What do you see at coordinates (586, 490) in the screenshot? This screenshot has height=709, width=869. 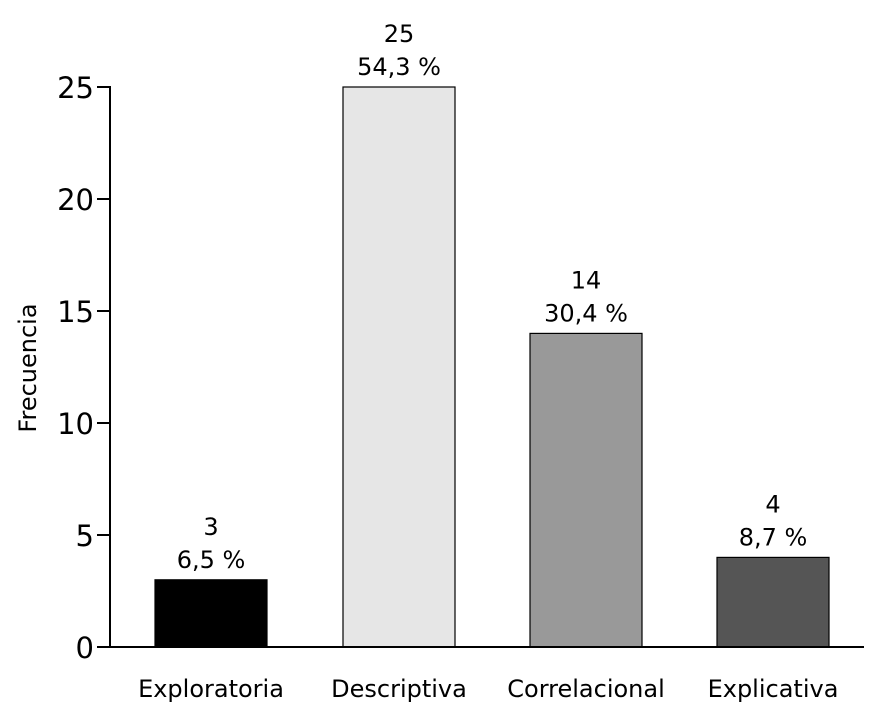 I see `bar-correlacional` at bounding box center [586, 490].